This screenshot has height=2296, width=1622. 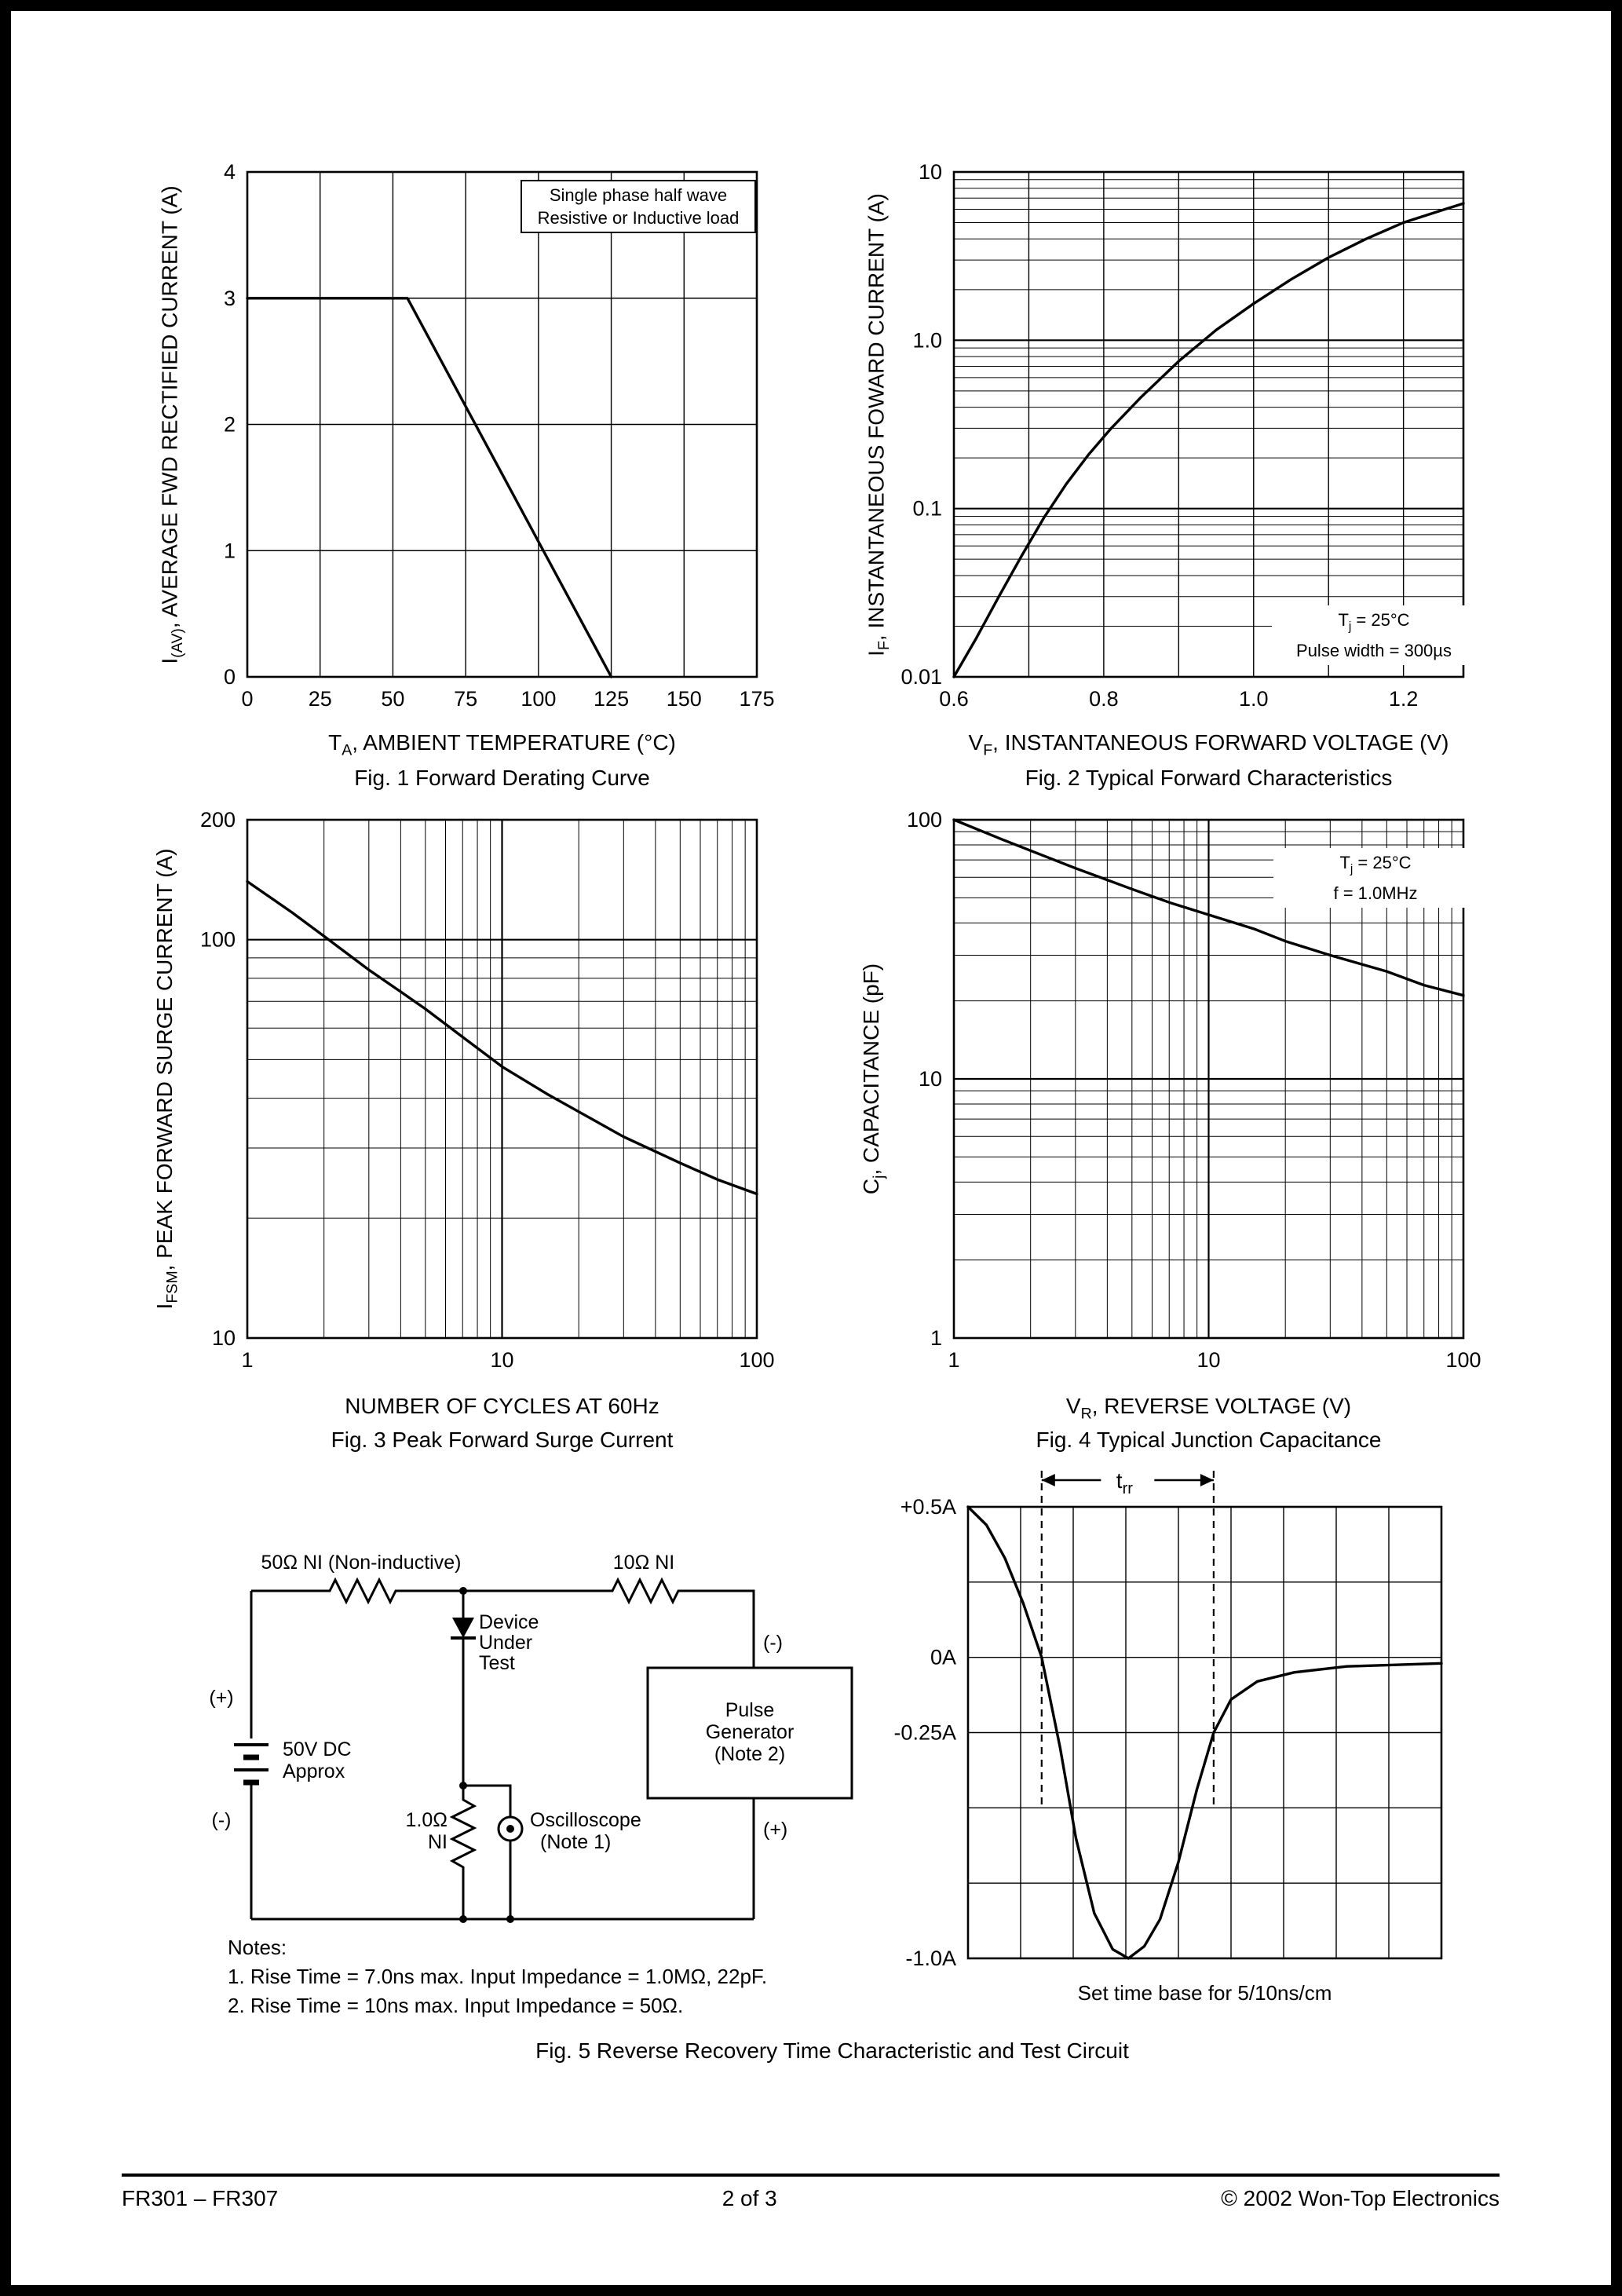 I want to click on fig2-chart: 0.6 0.8 1.0 1.2 10 1.0 0.1 0.01, so click(x=1183, y=436).